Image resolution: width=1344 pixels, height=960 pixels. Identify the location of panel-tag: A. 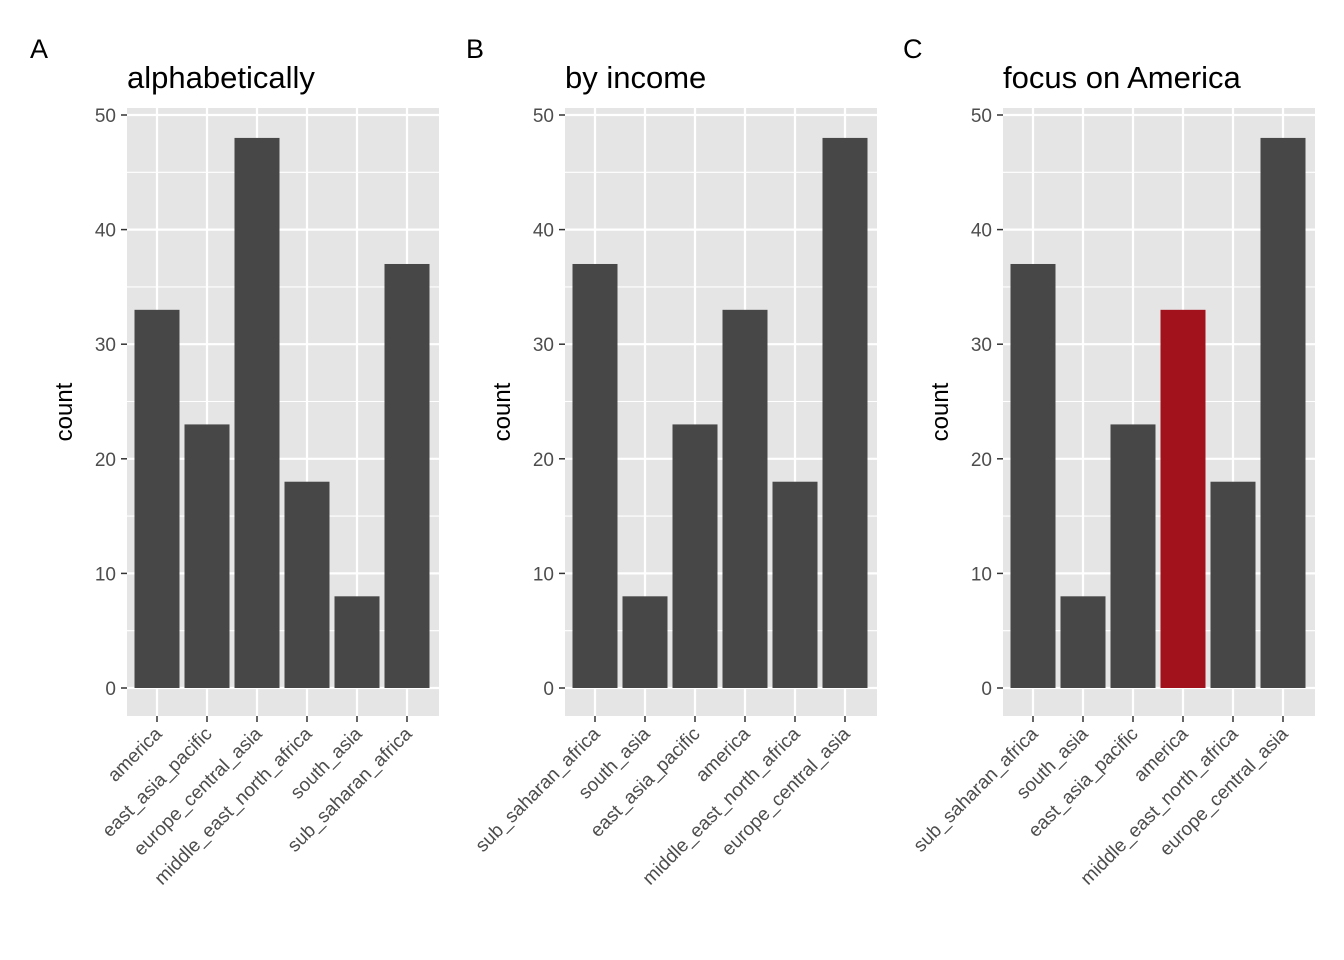
(39, 49).